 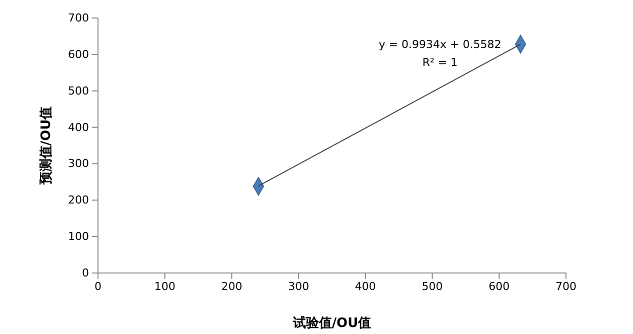 What do you see at coordinates (78, 54) in the screenshot?
I see `y-tick-label: 600` at bounding box center [78, 54].